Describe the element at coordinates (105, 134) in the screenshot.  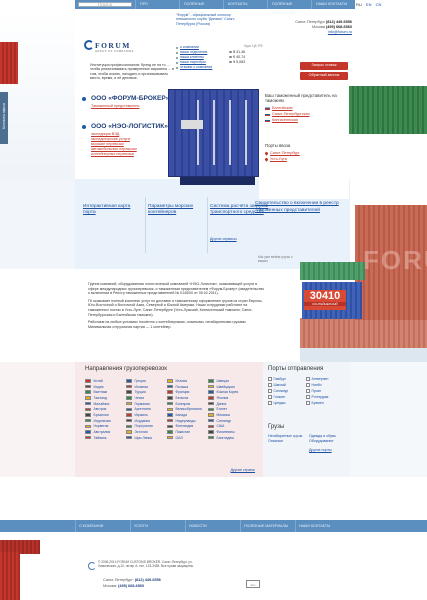
I see `company-link: экспедиция ВЭД` at that location.